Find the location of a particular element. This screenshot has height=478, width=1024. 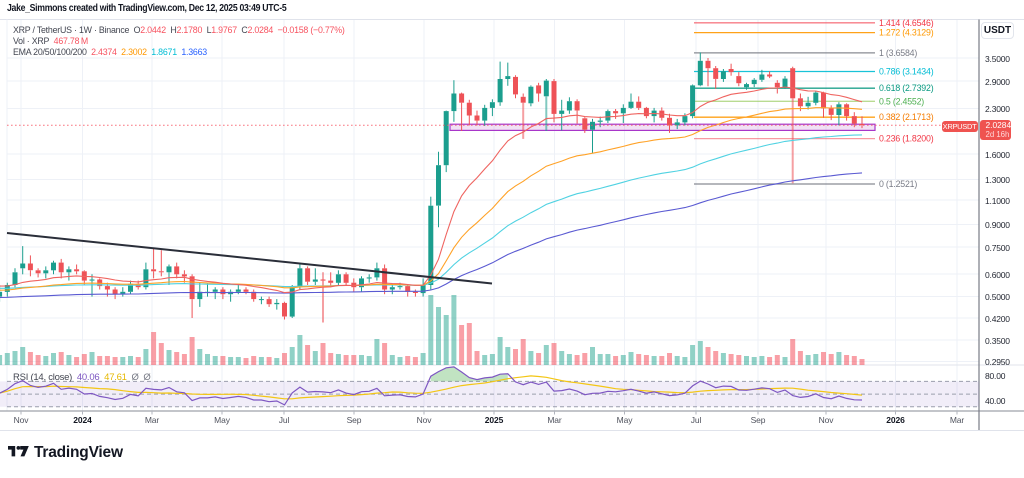

svg-text: 1.272 (4.3129) is located at coordinates (906, 33).